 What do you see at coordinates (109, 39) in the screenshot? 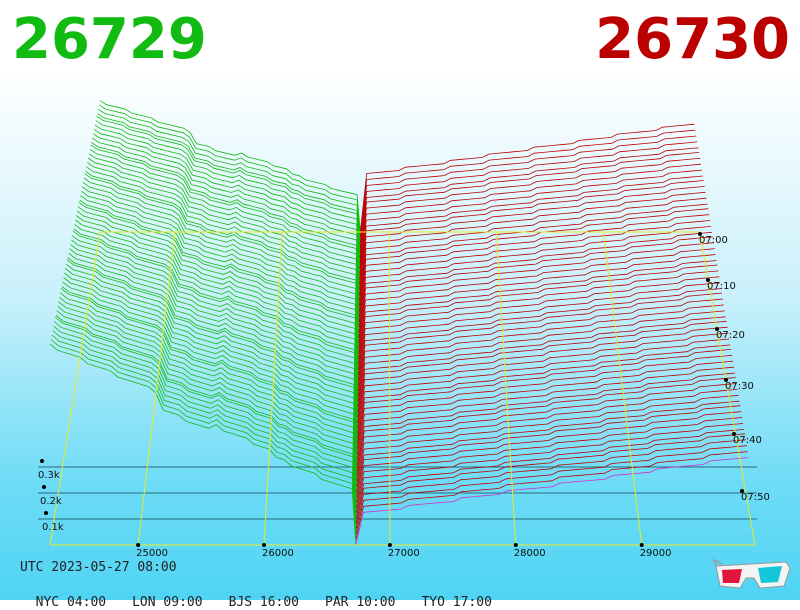
I see `bid-price: 26729` at bounding box center [109, 39].